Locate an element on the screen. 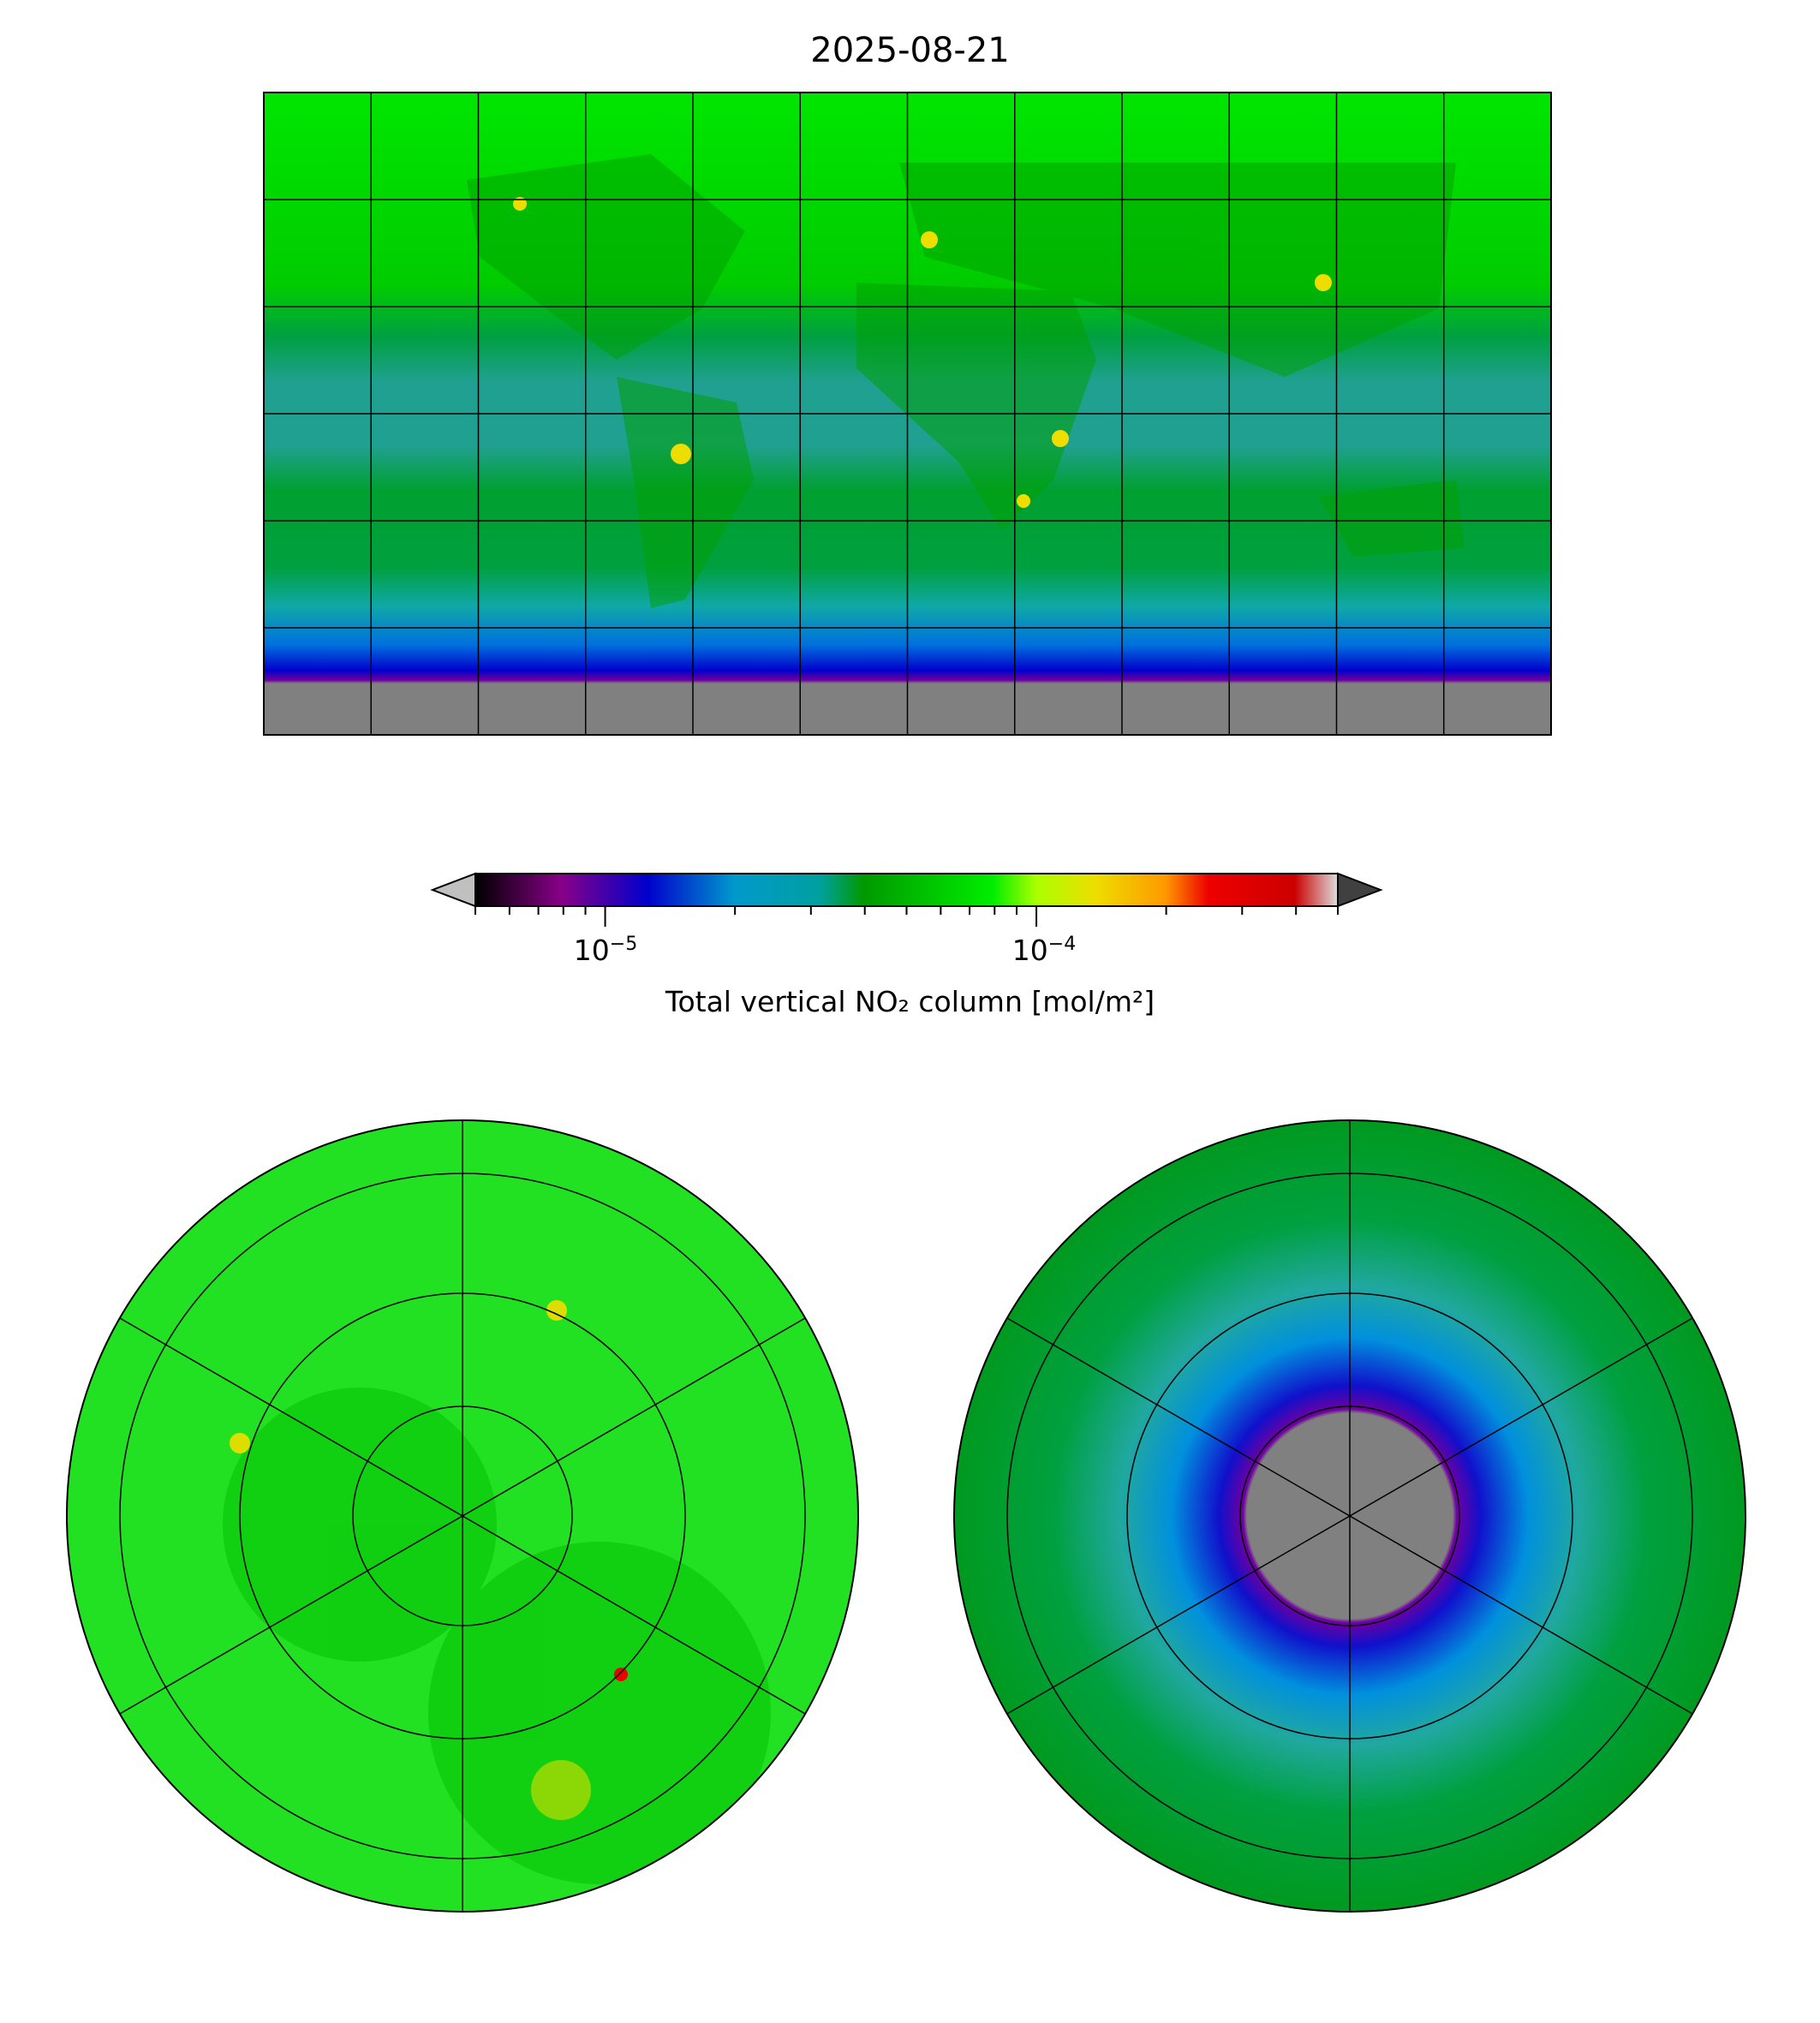  north-gridlines is located at coordinates (462, 1516).